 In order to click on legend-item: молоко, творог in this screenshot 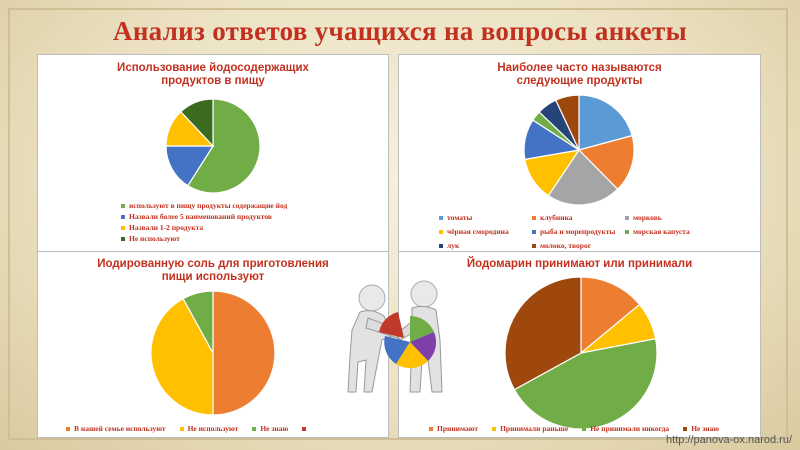, I will do `click(561, 245)`.